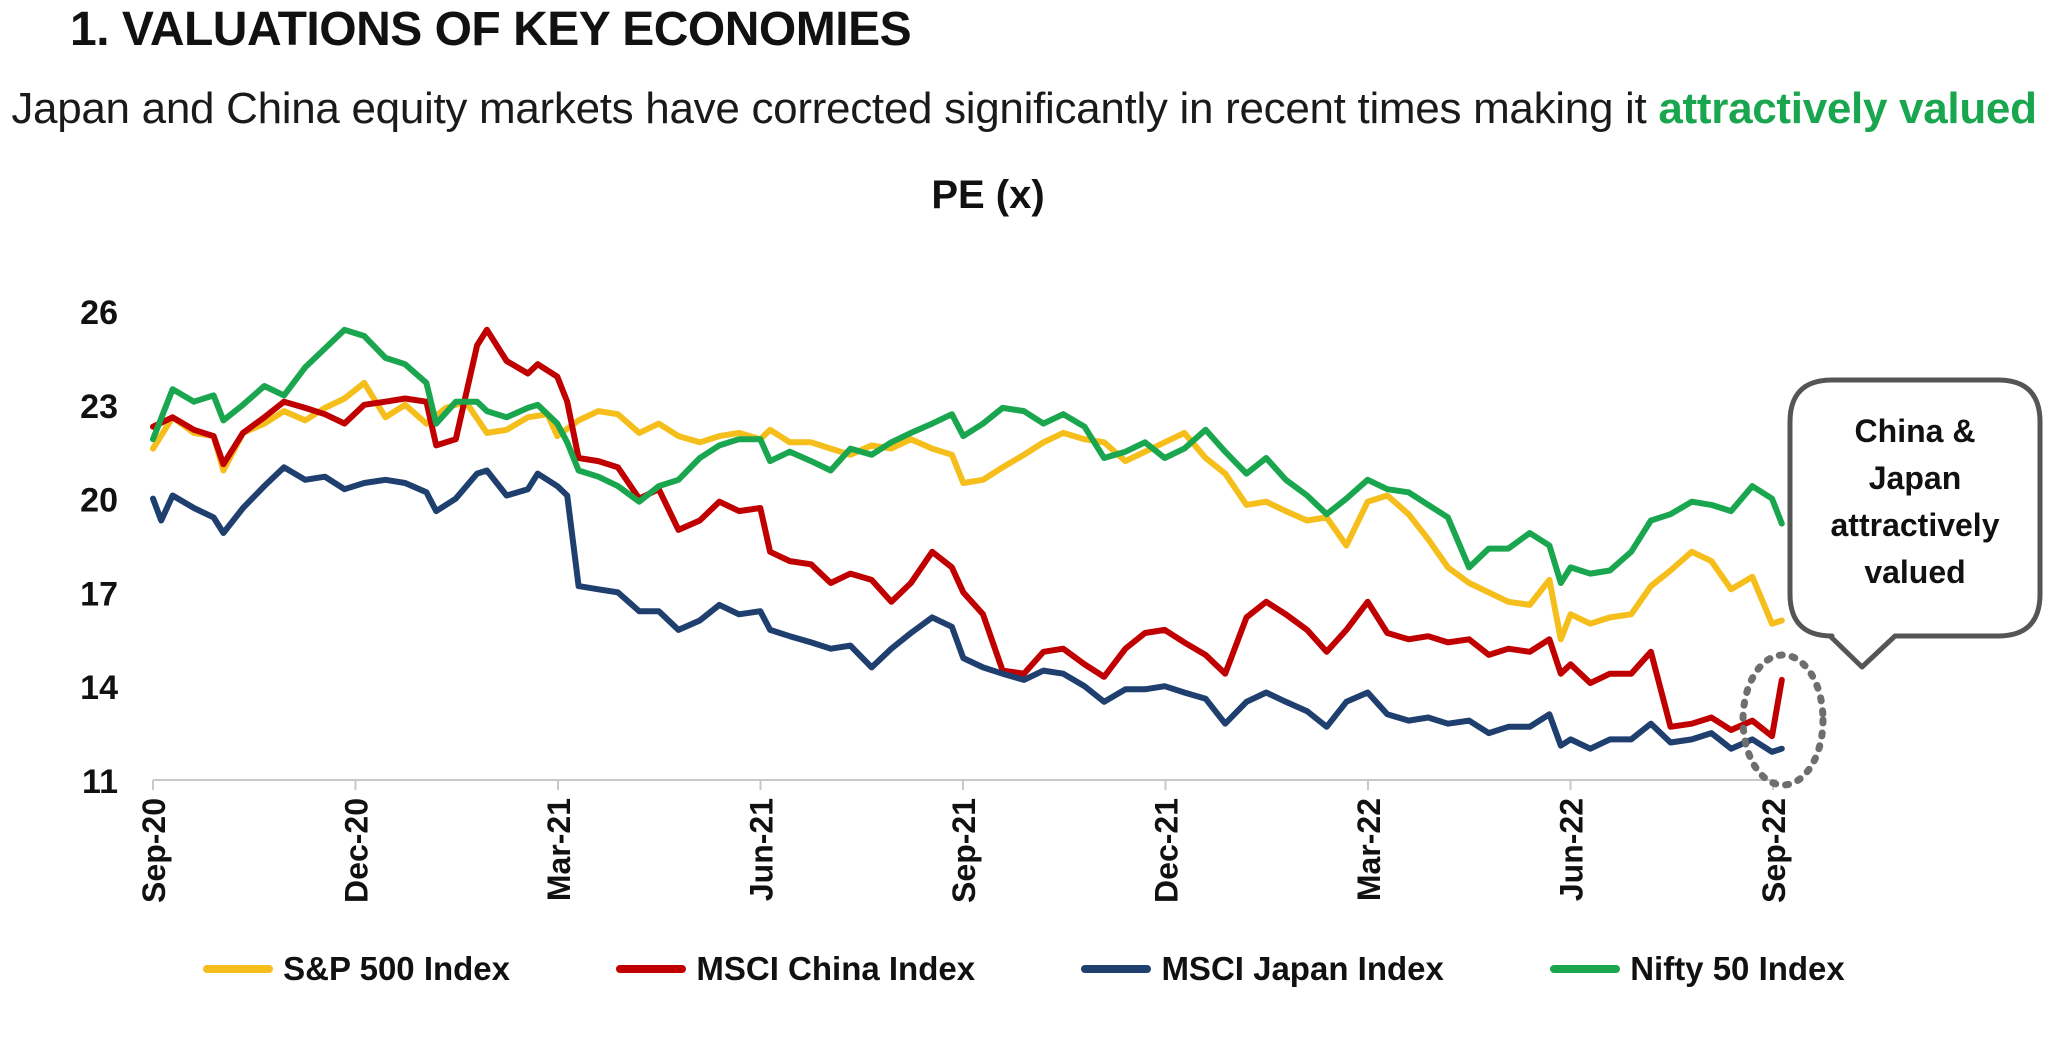 The image size is (2048, 1046). Describe the element at coordinates (559, 849) in the screenshot. I see `x-tick-label-Mar-21: Mar-21` at that location.